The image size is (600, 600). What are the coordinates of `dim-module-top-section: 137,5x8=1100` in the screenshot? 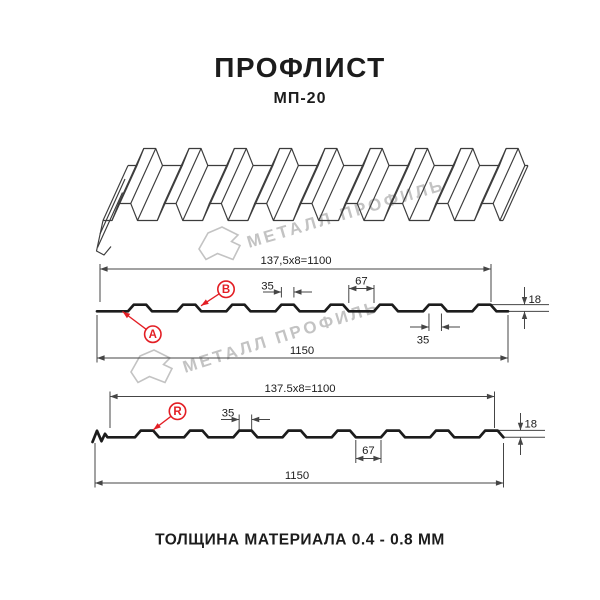 It's located at (295, 261).